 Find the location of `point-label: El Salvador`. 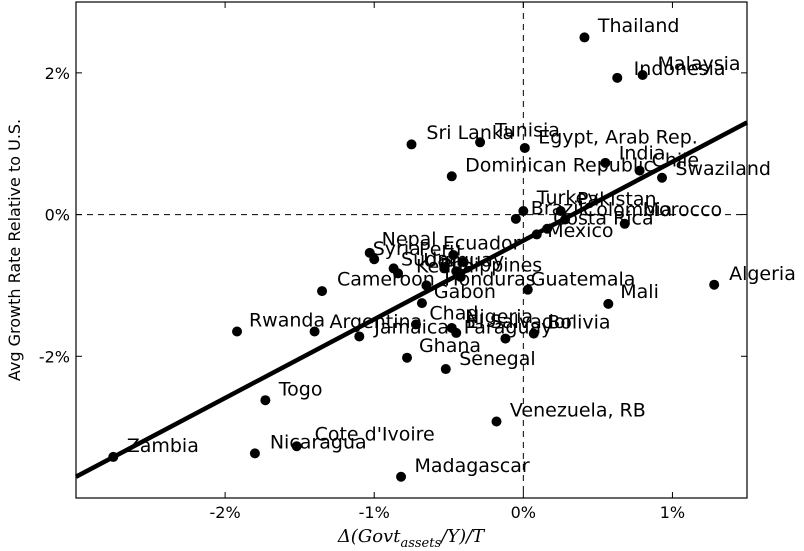

point-label: El Salvador is located at coordinates (520, 322).